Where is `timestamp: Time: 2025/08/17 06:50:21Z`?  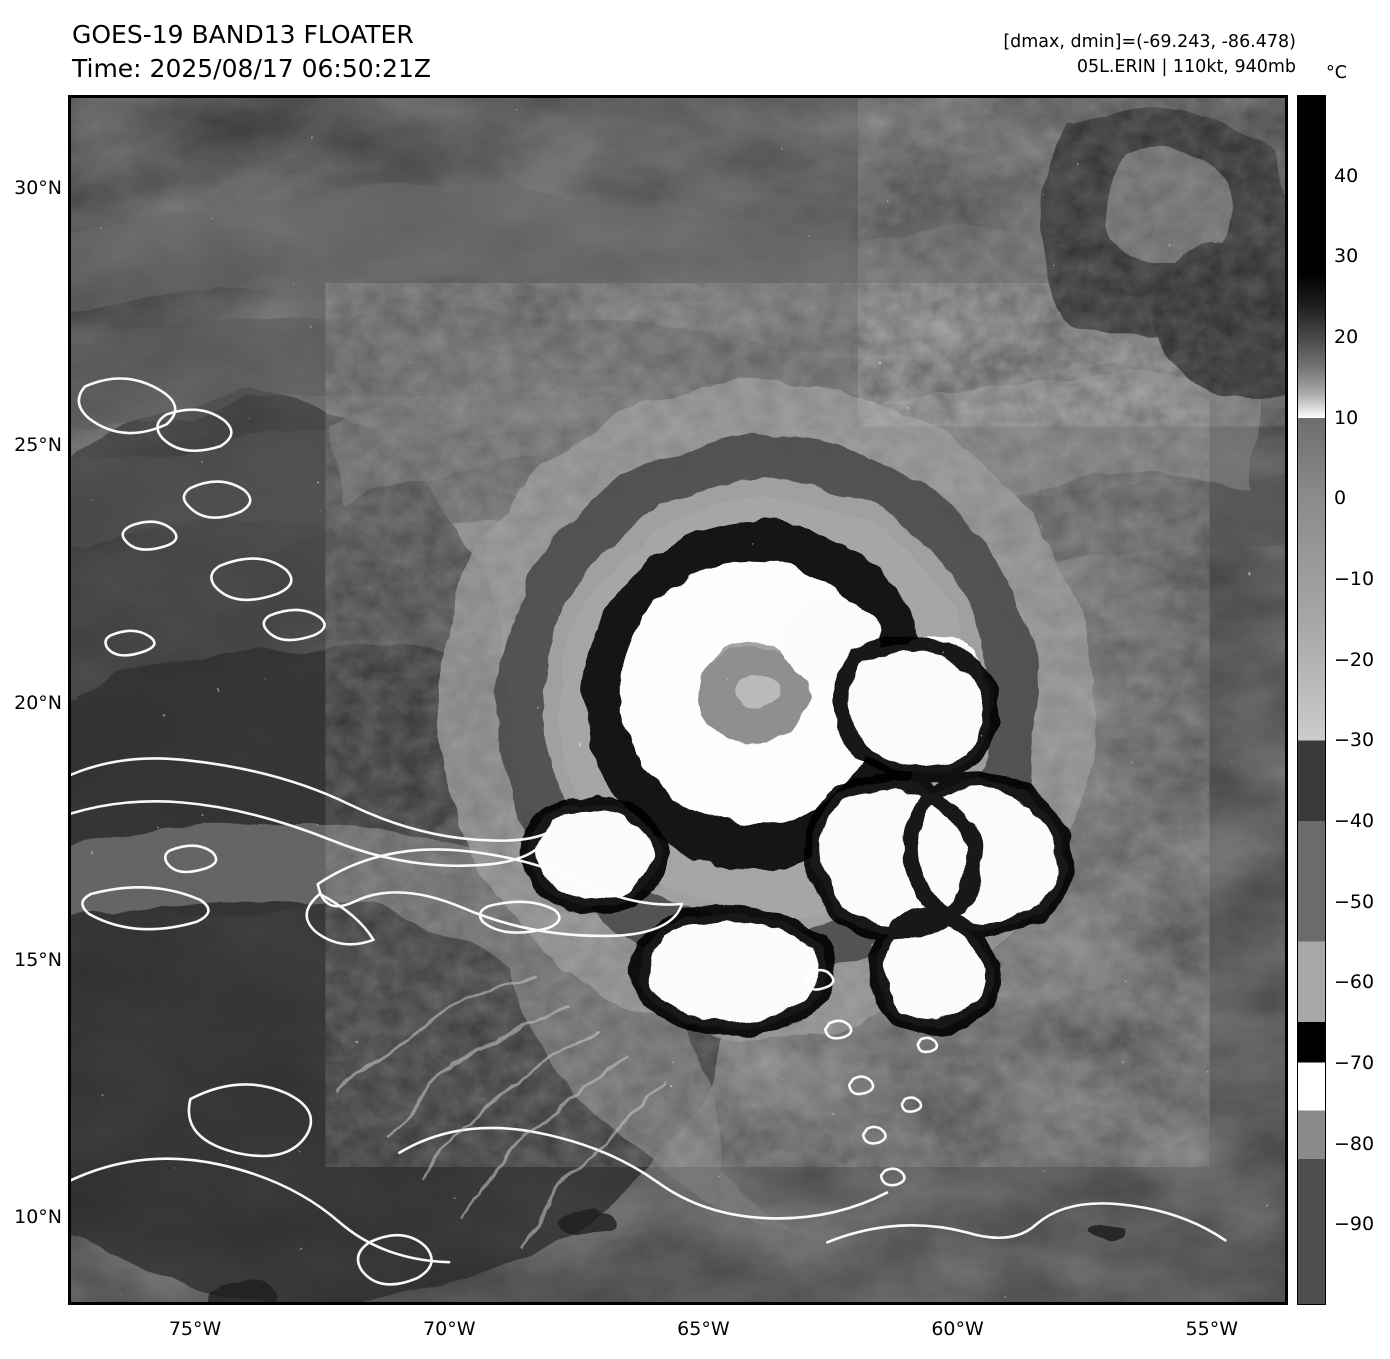
timestamp: Time: 2025/08/17 06:50:21Z is located at coordinates (251, 68).